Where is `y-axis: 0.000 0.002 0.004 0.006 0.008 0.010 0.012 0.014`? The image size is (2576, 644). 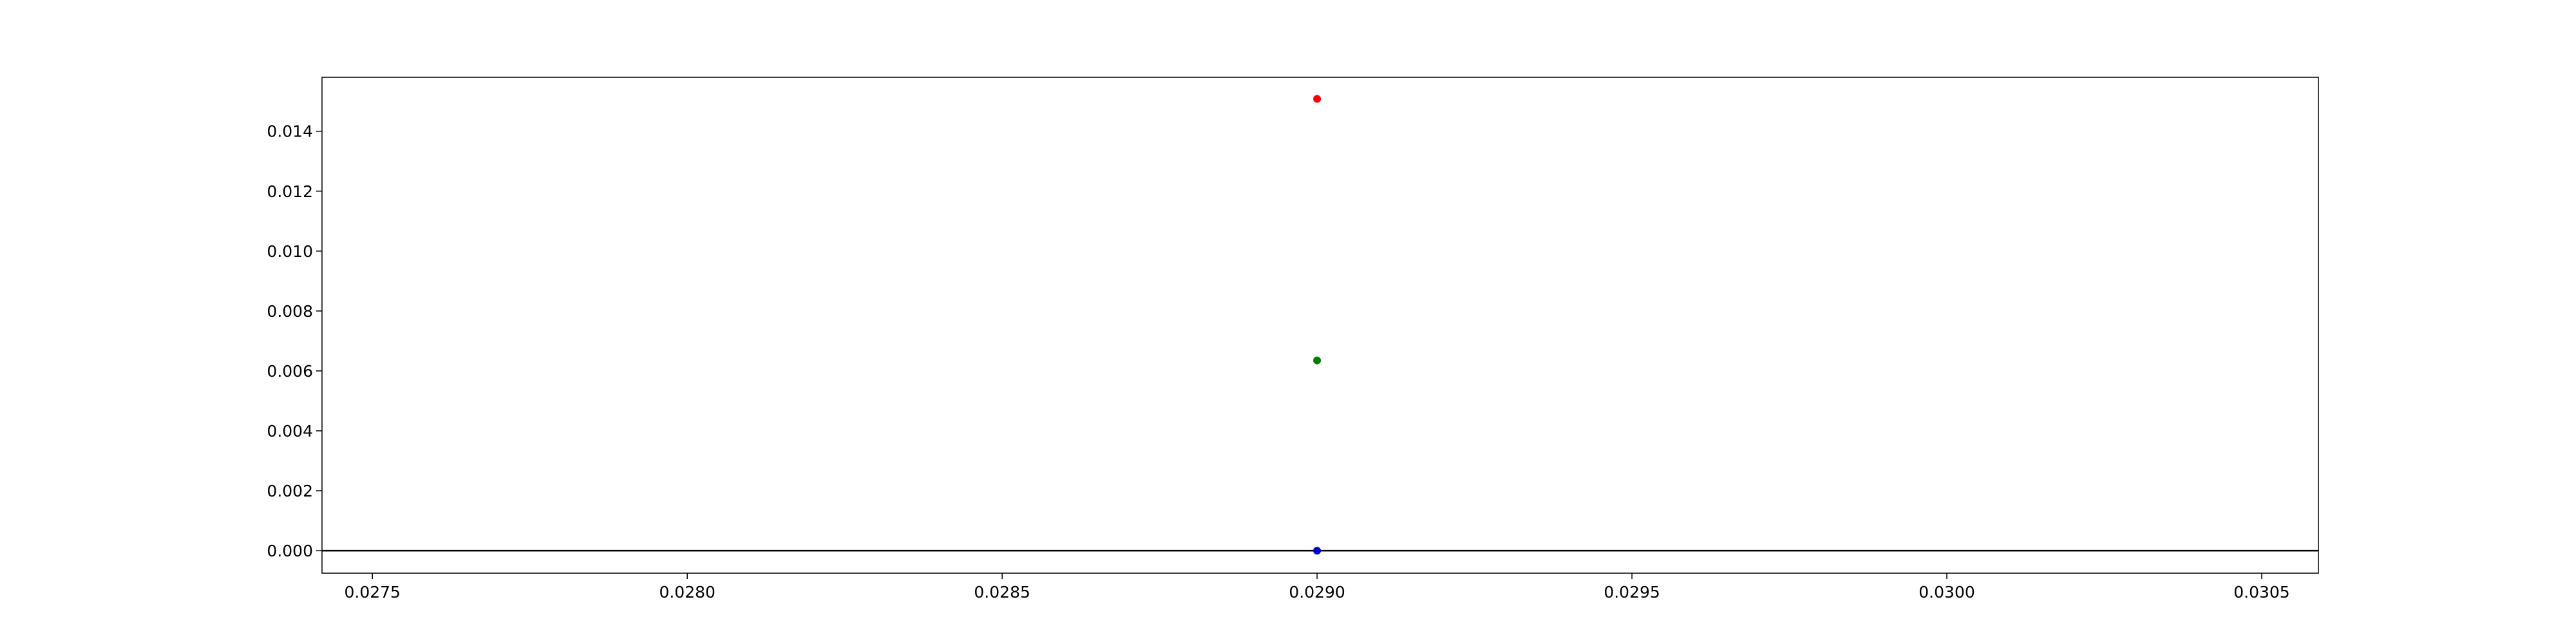
y-axis: 0.000 0.002 0.004 0.006 0.008 0.010 0.012 0.014 is located at coordinates (294, 341).